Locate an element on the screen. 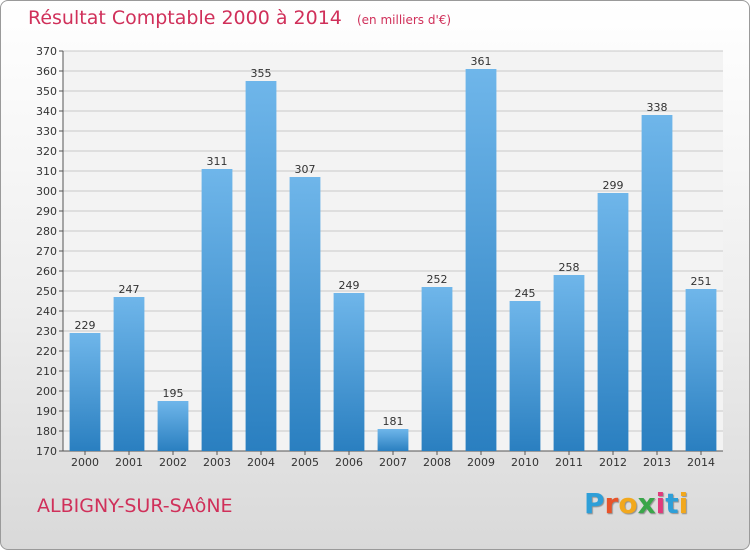 This screenshot has height=550, width=750. y-tick-label: 360 is located at coordinates (46, 71).